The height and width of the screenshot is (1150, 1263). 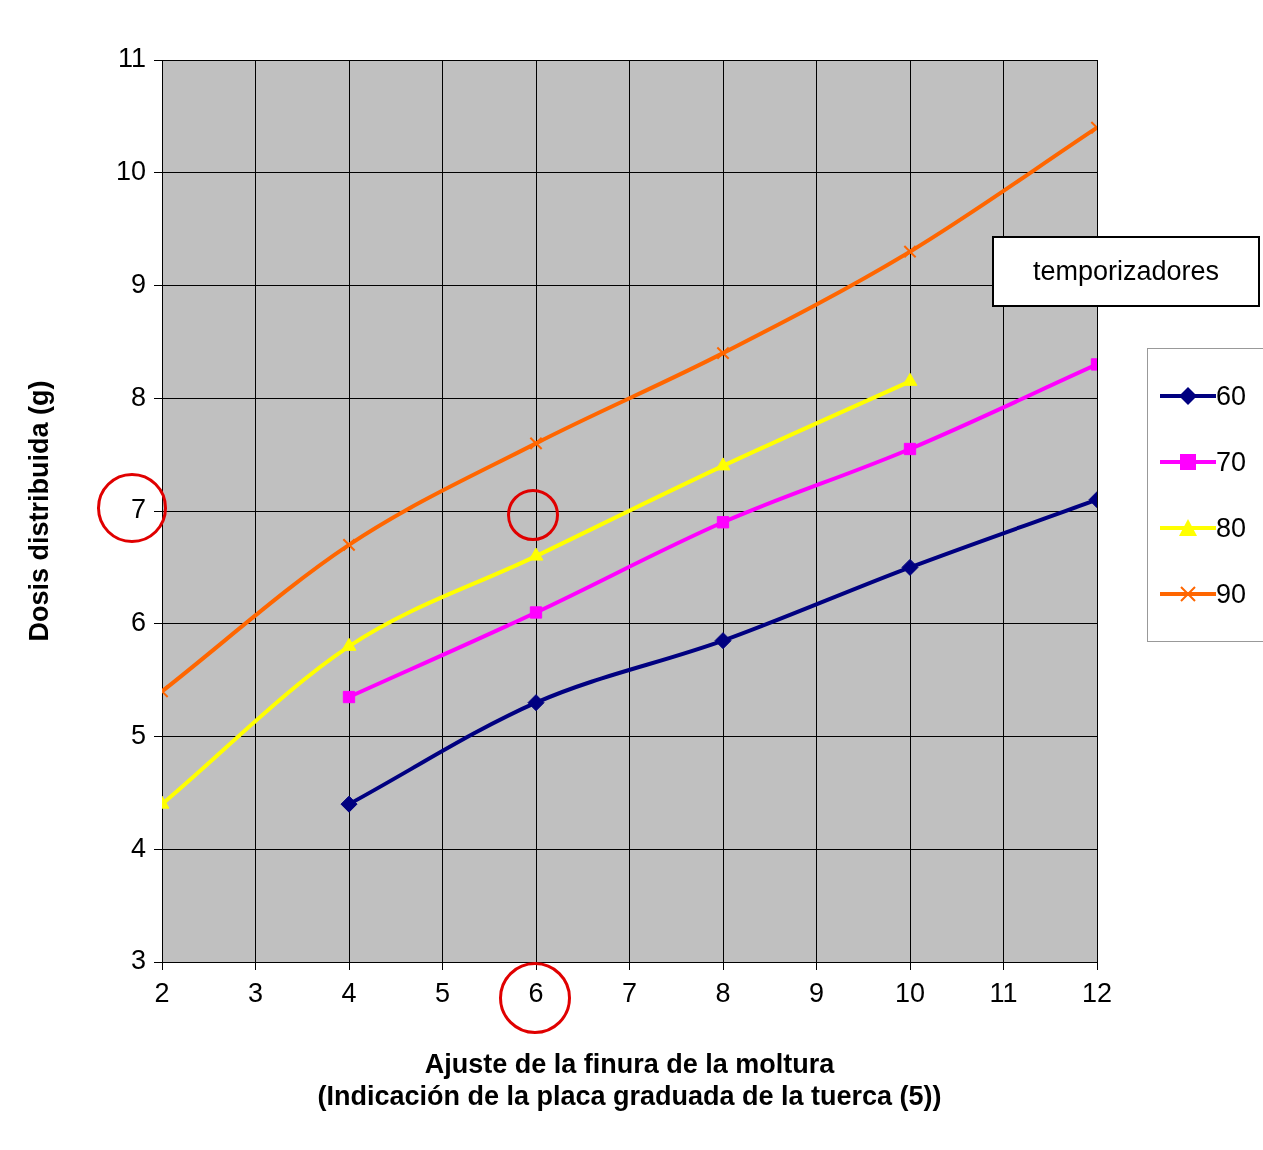 I want to click on legend-label: 70, so click(x=1231, y=462).